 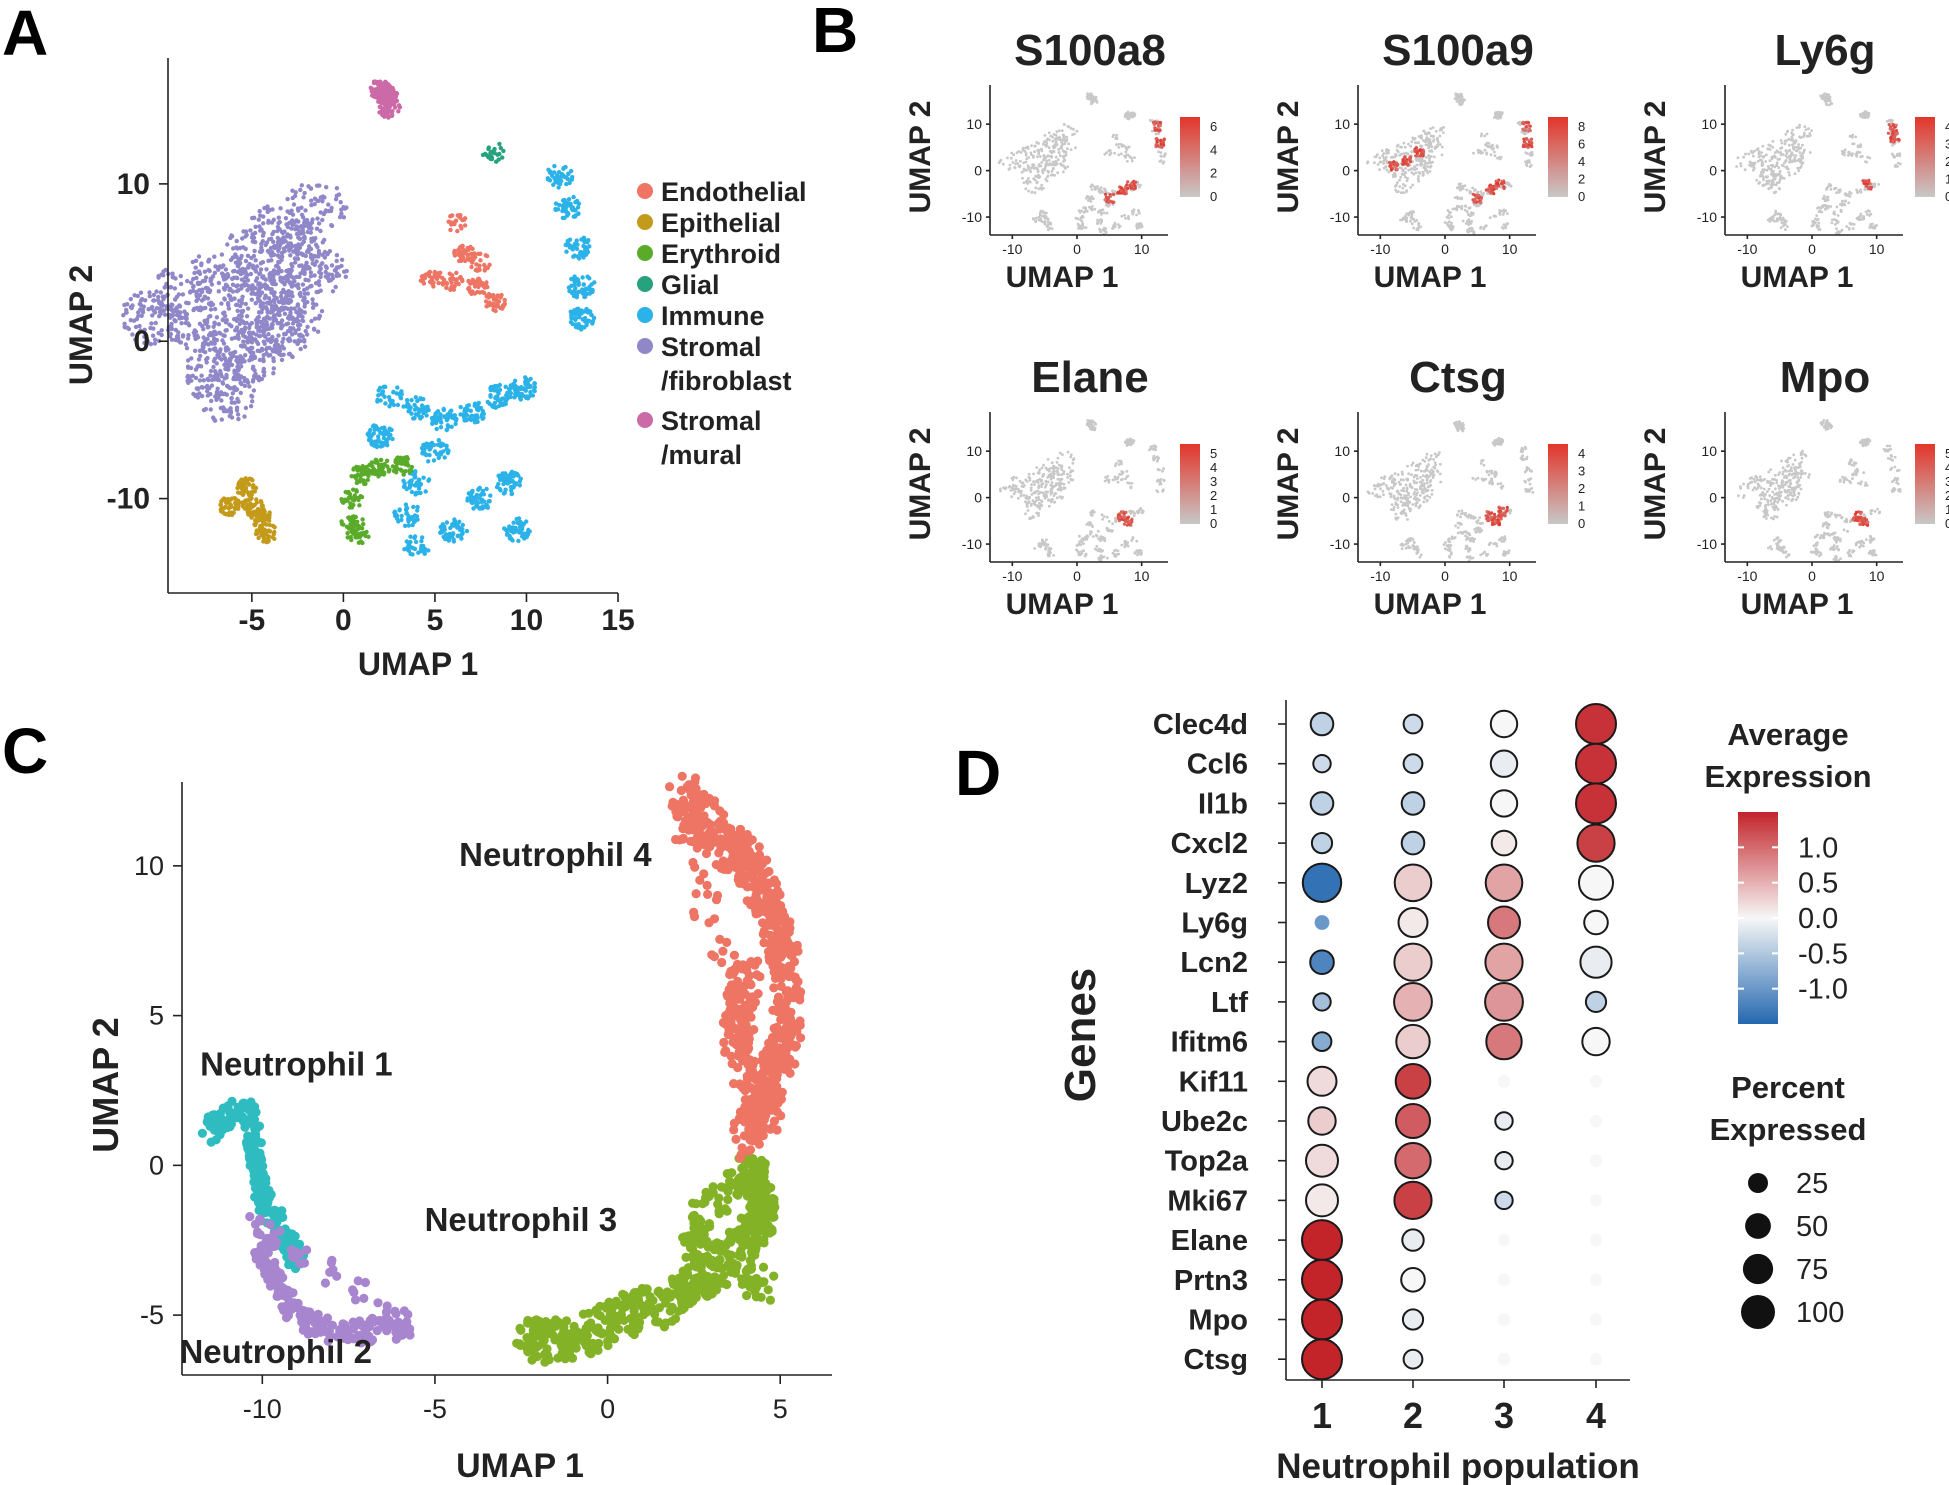 I want to click on legend-label: Erythroid, so click(x=721, y=254).